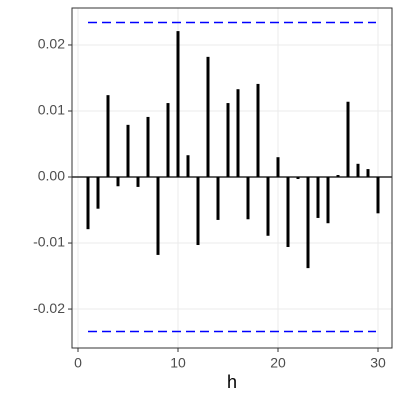 The width and height of the screenshot is (400, 400). What do you see at coordinates (232, 382) in the screenshot?
I see `x-axis-label: h` at bounding box center [232, 382].